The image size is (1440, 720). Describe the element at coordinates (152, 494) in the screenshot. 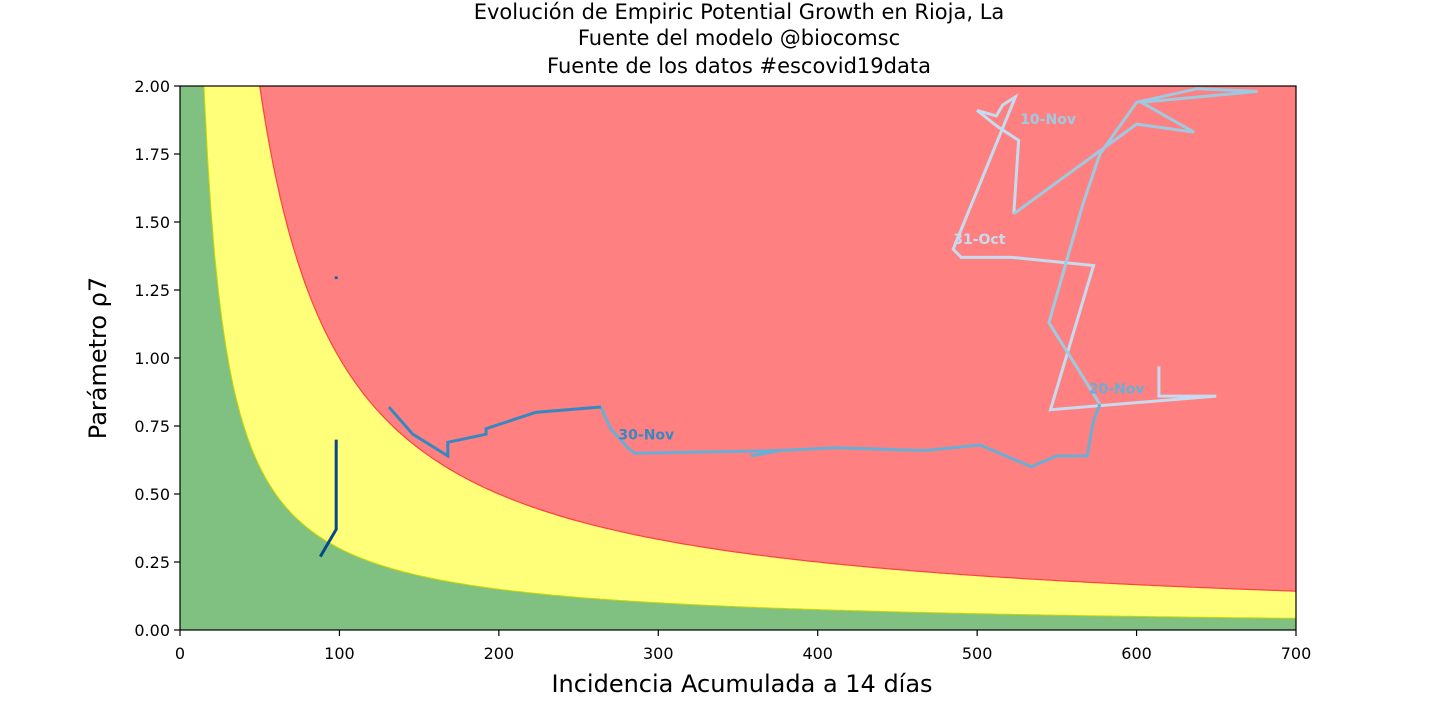

I see `y-tick-label: 0.50` at that location.